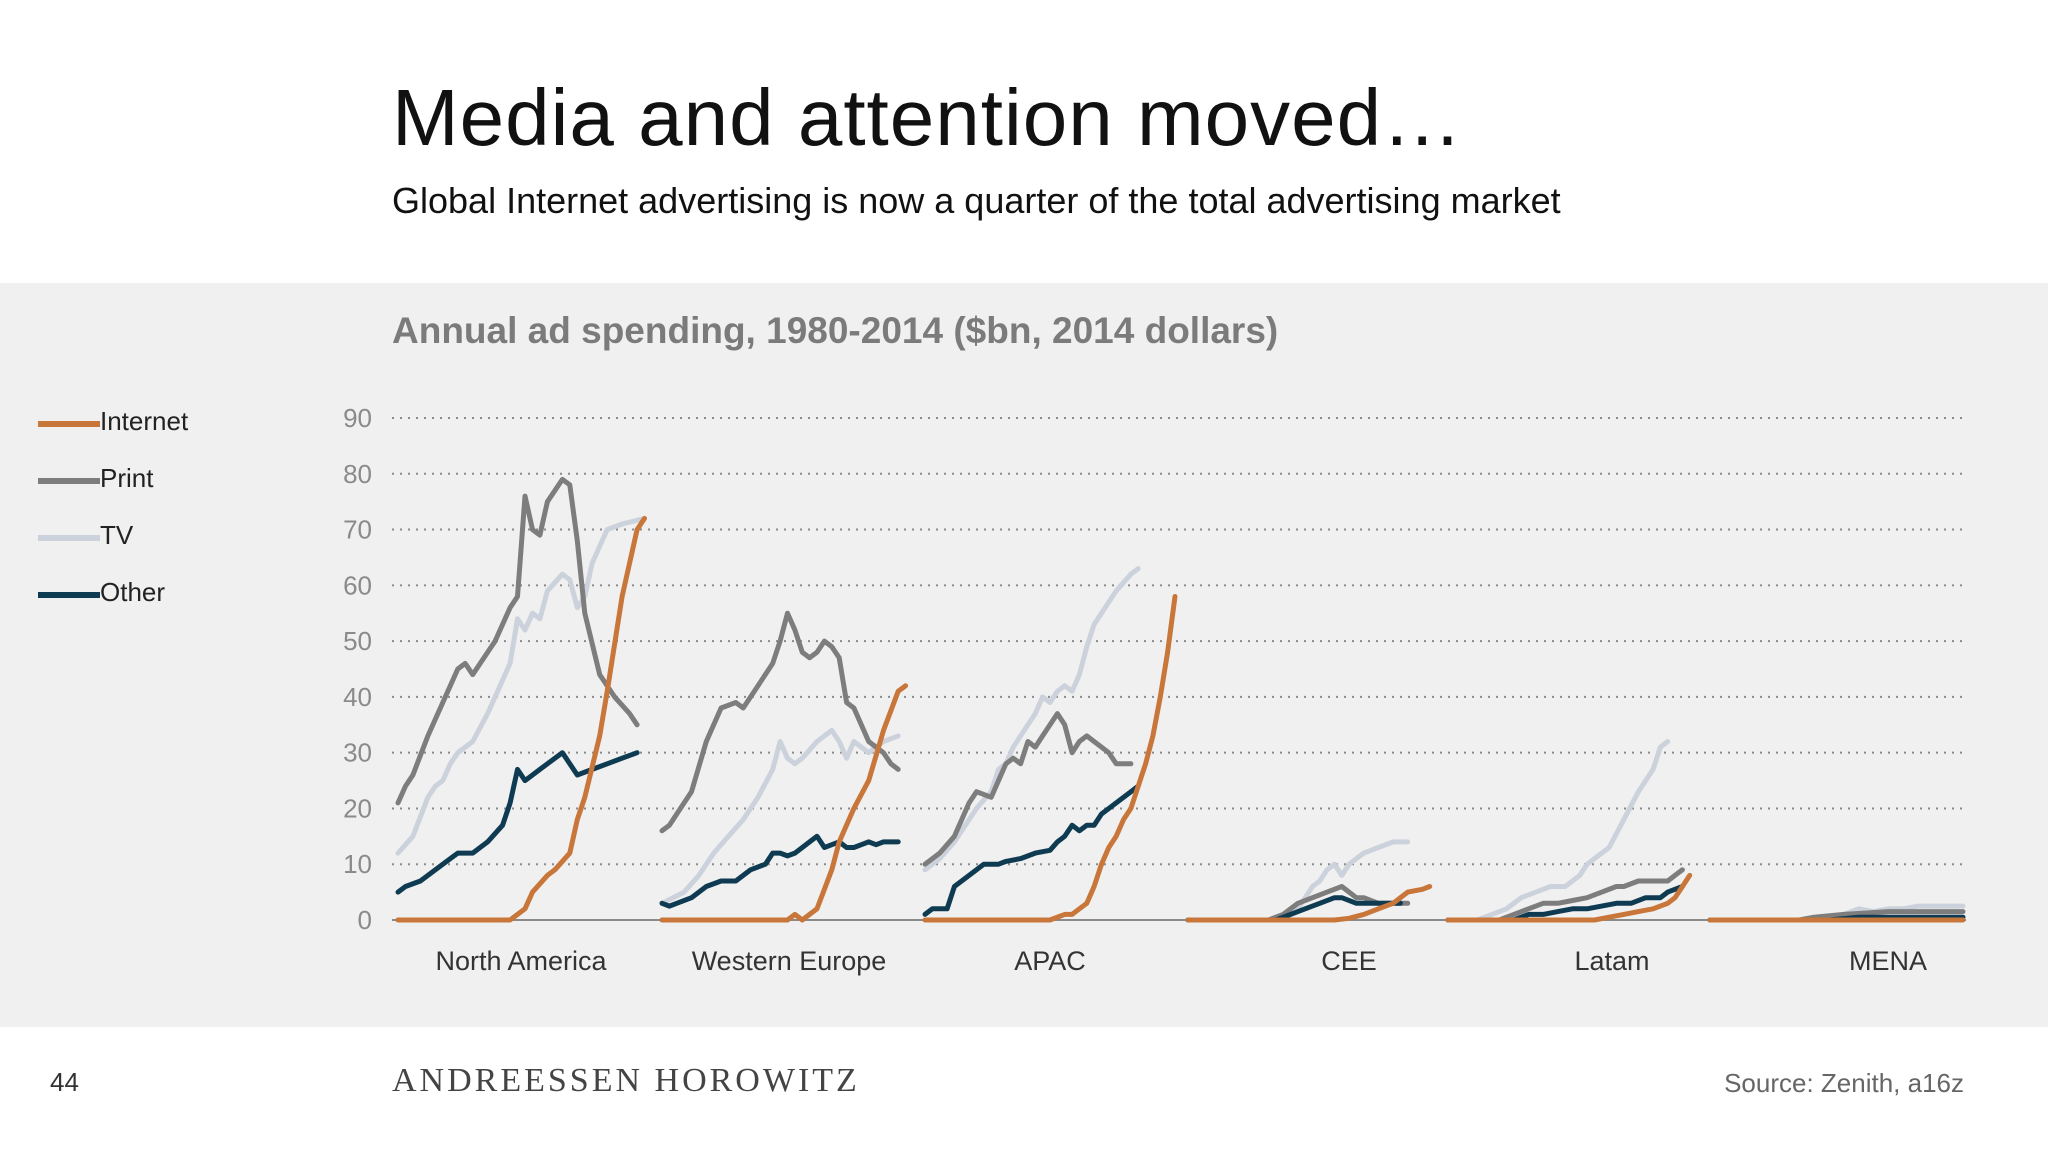 The height and width of the screenshot is (1152, 2048). I want to click on series-line-latam-internet, so click(1569, 897).